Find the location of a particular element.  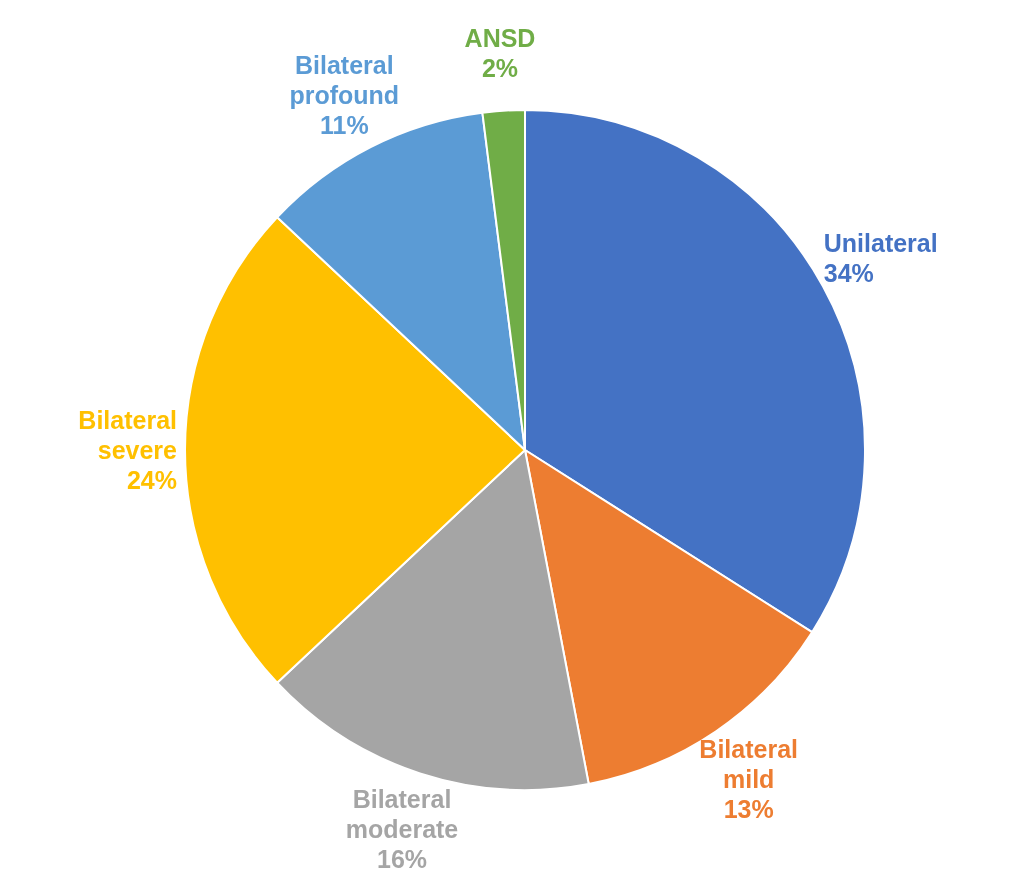

slice-label: Unilateral is located at coordinates (880, 243).